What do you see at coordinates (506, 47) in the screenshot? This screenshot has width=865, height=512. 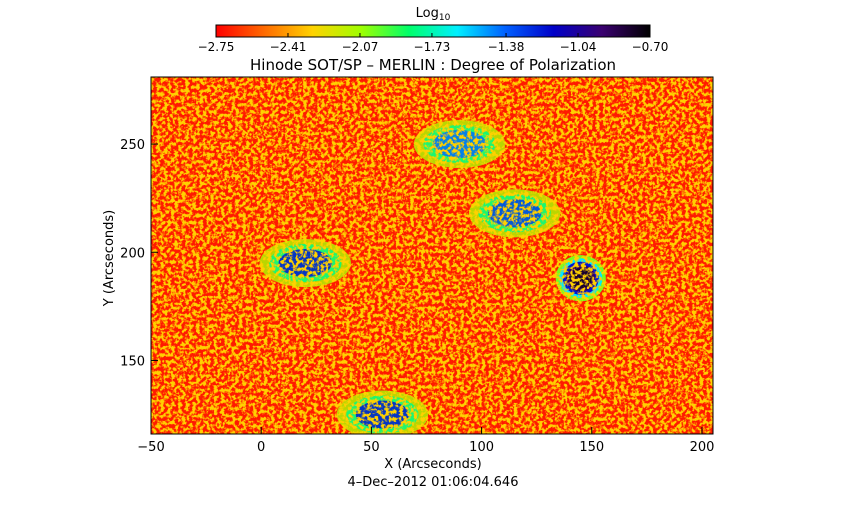 I see `colorbar-tick-label: −1.38` at bounding box center [506, 47].